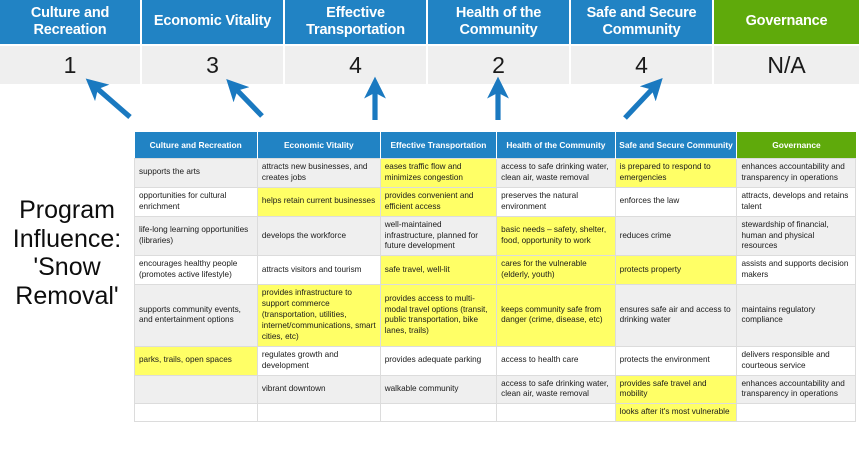 This screenshot has width=859, height=465. I want to click on matrix-cell: enforces the law, so click(676, 201).